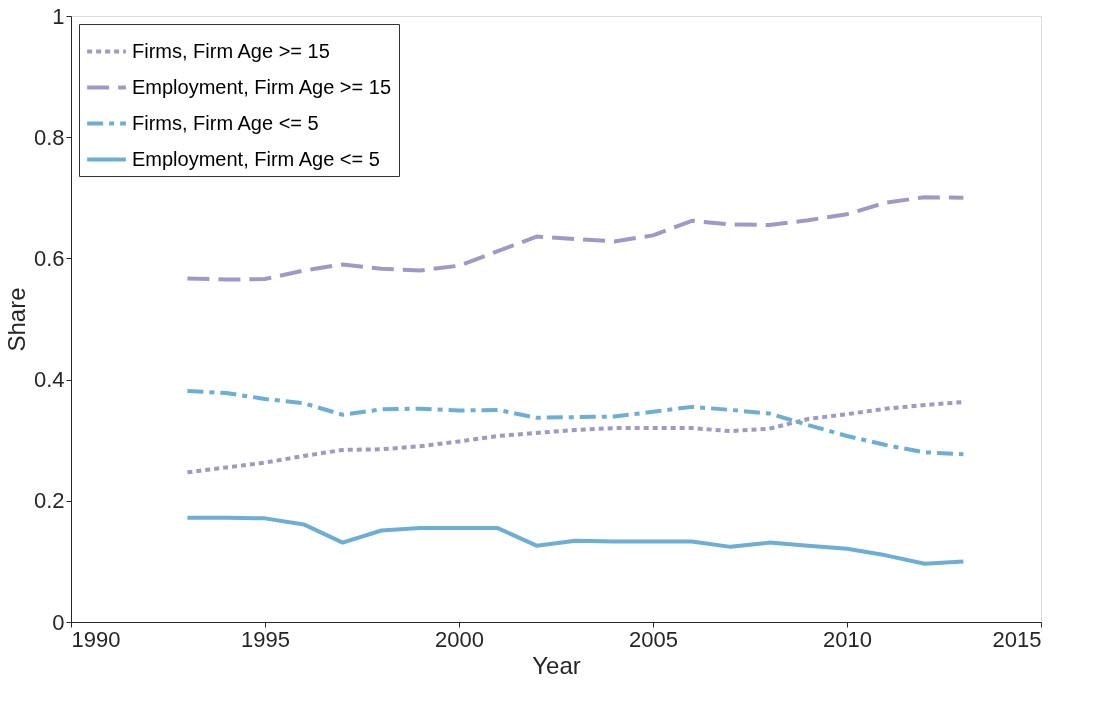 This screenshot has width=1106, height=706. Describe the element at coordinates (16, 319) in the screenshot. I see `y-axis-title: Share` at that location.